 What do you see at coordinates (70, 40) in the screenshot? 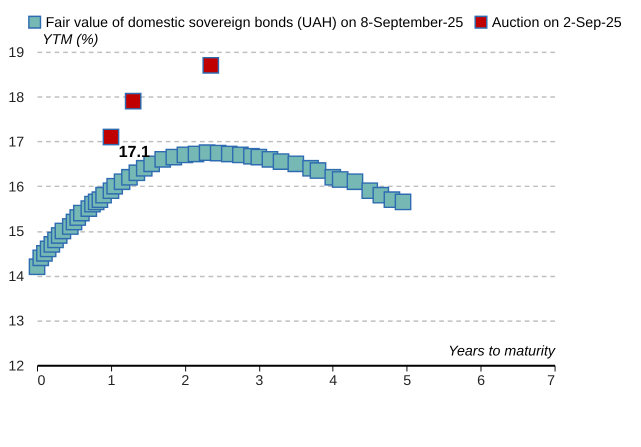
I see `y-axis-title: YTM (%)` at bounding box center [70, 40].